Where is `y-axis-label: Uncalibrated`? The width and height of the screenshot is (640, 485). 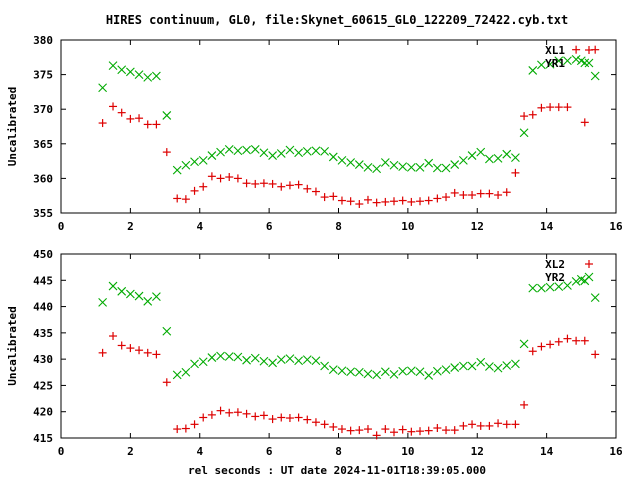 y-axis-label: Uncalibrated is located at coordinates (12, 126).